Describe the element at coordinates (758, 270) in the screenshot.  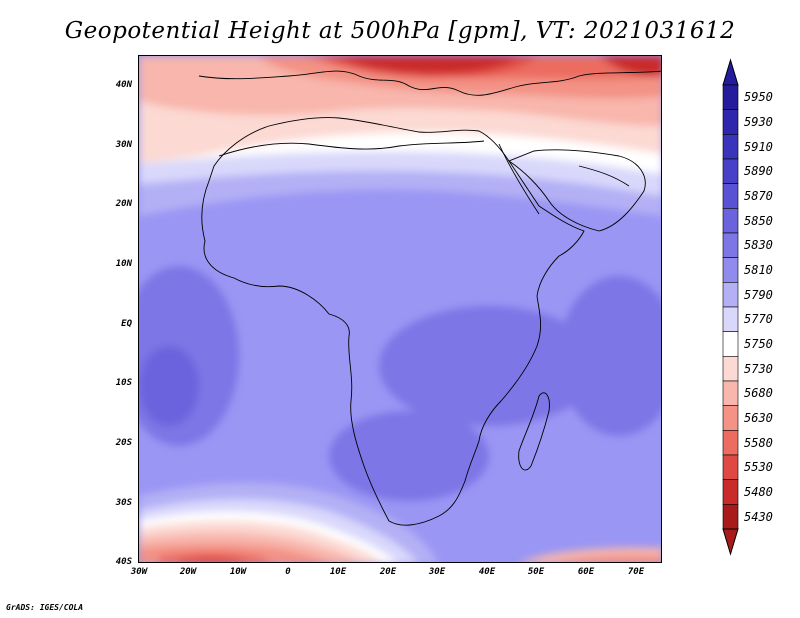
I see `colorbar-label-5810: 5810` at that location.